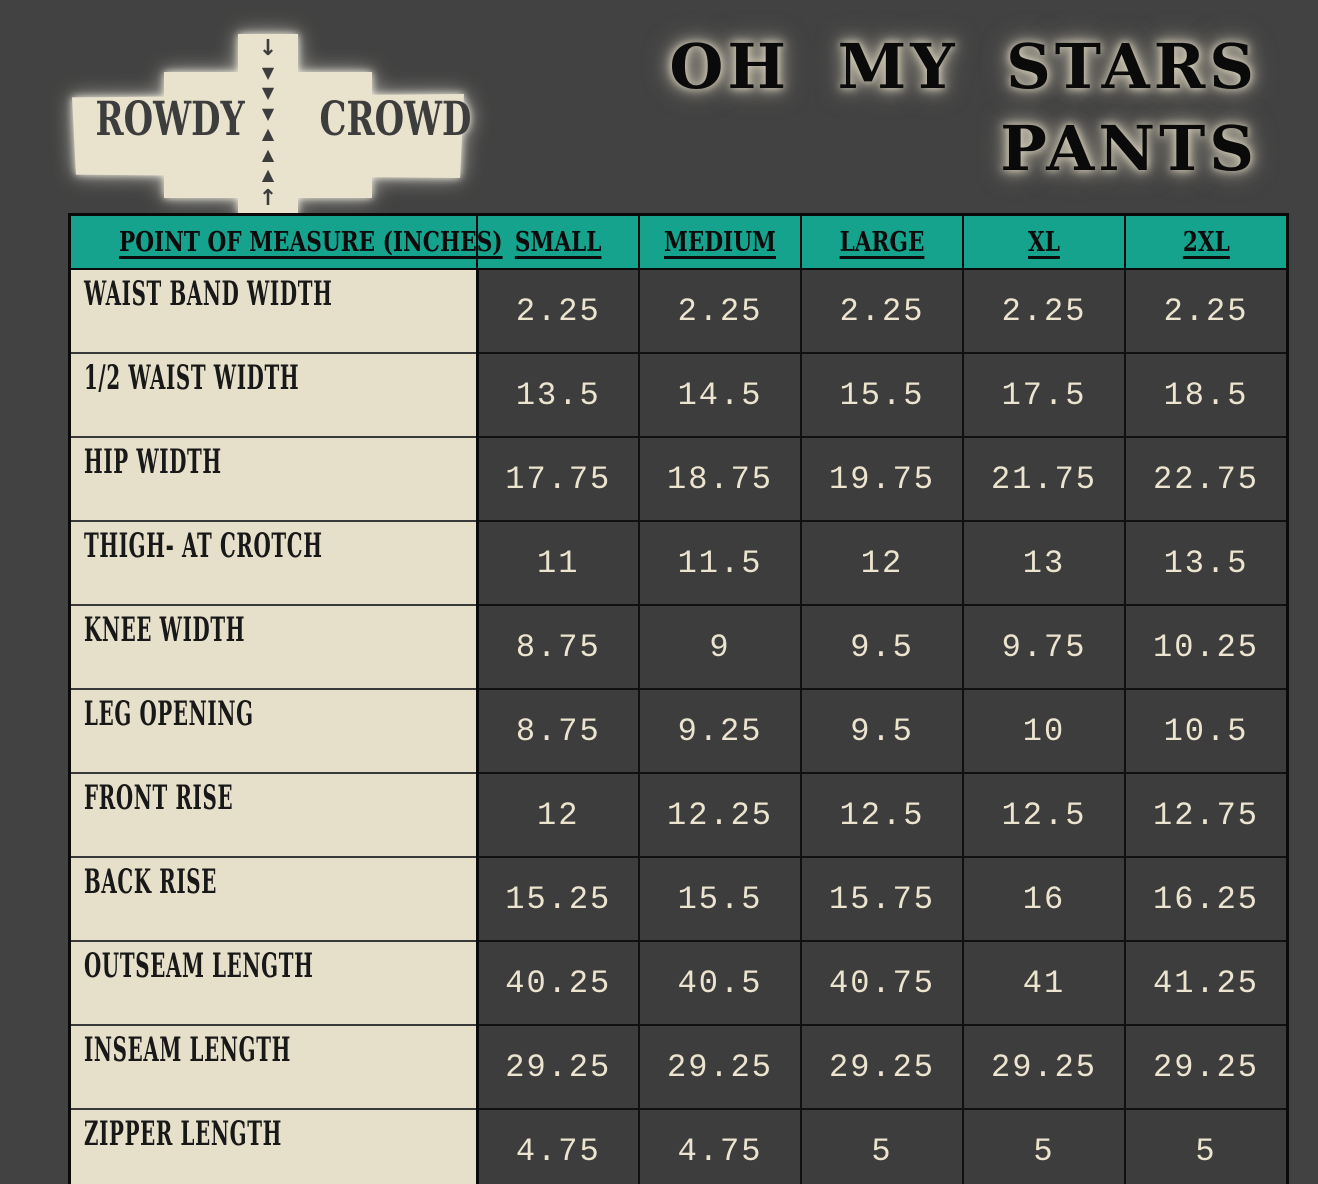 Image resolution: width=1318 pixels, height=1184 pixels. I want to click on row-label-cell: 1/2 WAIST WIDTH, so click(273, 395).